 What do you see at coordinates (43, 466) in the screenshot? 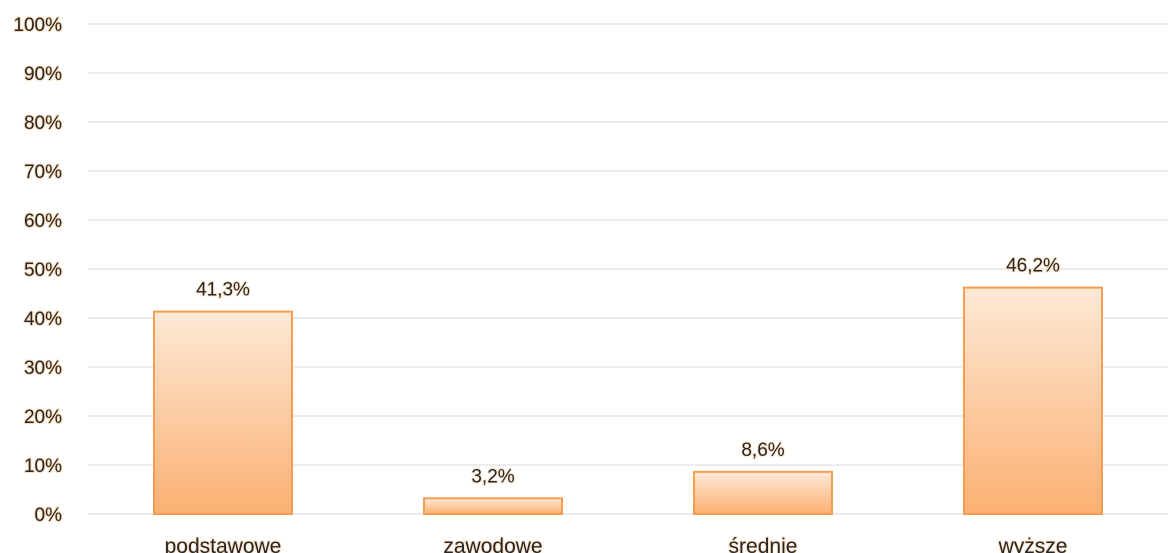
I see `y-tick-label: 10%` at bounding box center [43, 466].